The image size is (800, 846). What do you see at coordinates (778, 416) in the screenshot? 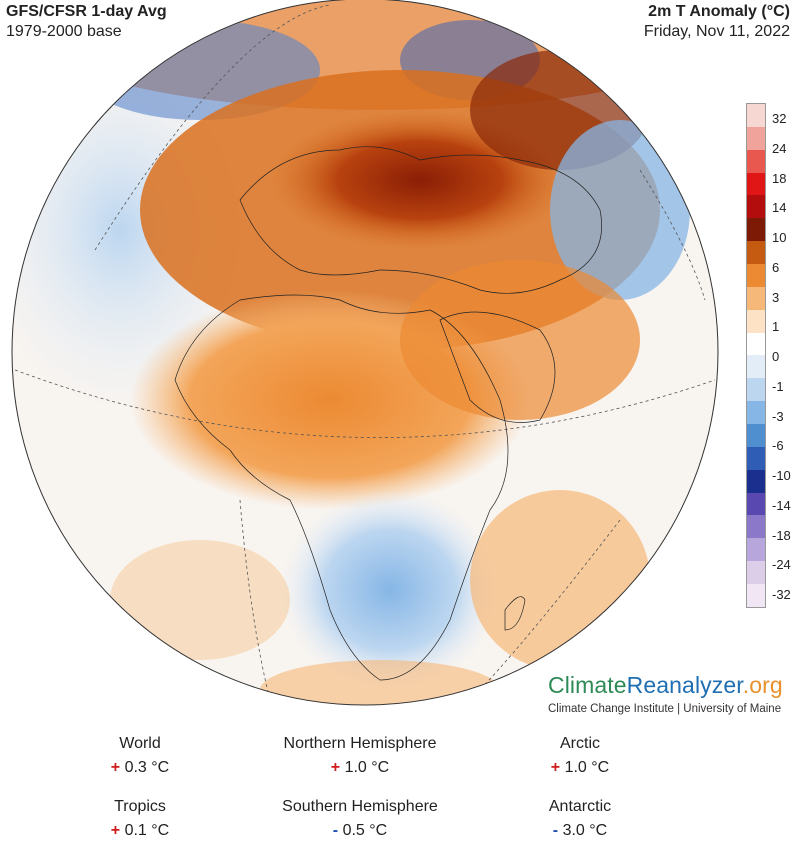
I see `legend-label: -3` at bounding box center [778, 416].